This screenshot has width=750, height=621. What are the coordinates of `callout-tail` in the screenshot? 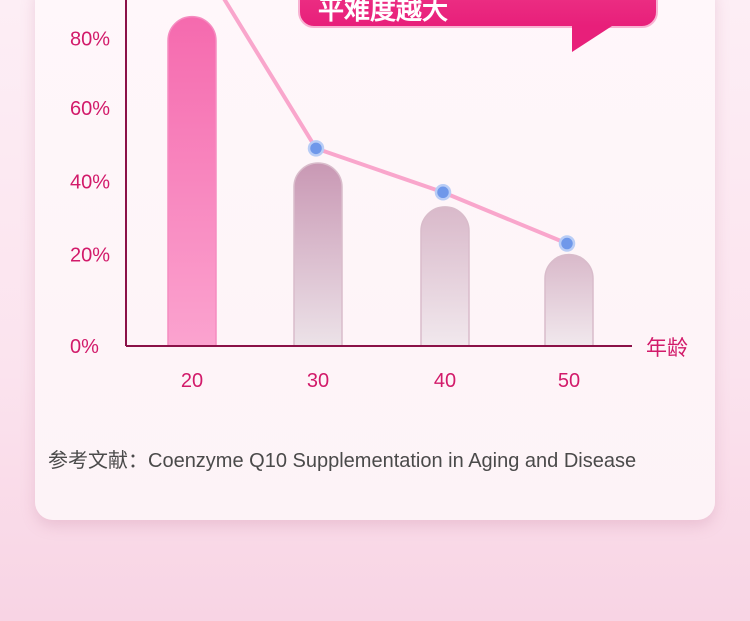 It's located at (592, 39).